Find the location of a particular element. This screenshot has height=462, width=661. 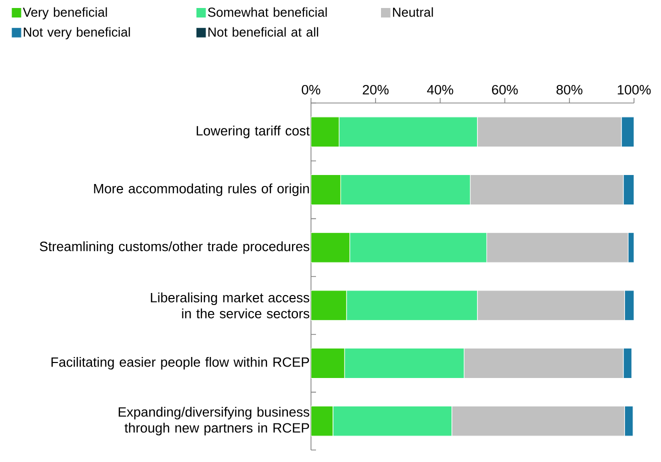

y-tick-label: Streamlining customs/other trade procedures is located at coordinates (175, 247).